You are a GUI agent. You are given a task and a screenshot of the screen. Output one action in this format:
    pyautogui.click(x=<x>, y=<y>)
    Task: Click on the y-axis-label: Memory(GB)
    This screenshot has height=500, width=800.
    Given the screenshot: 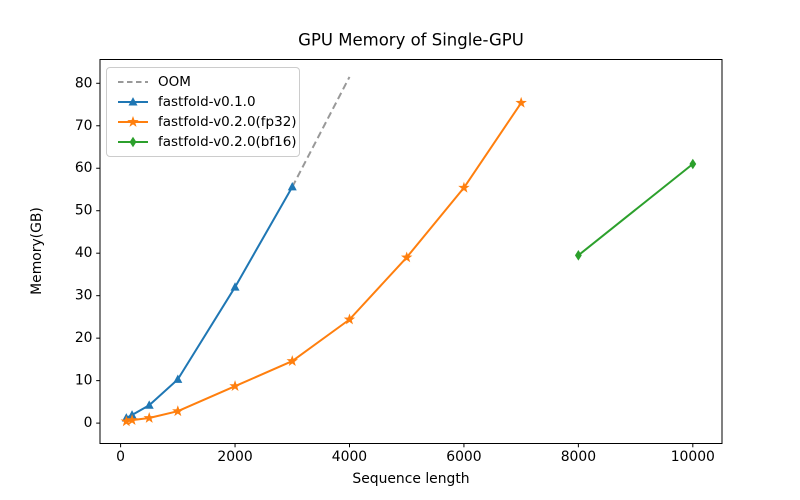 What is the action you would take?
    pyautogui.click(x=37, y=251)
    